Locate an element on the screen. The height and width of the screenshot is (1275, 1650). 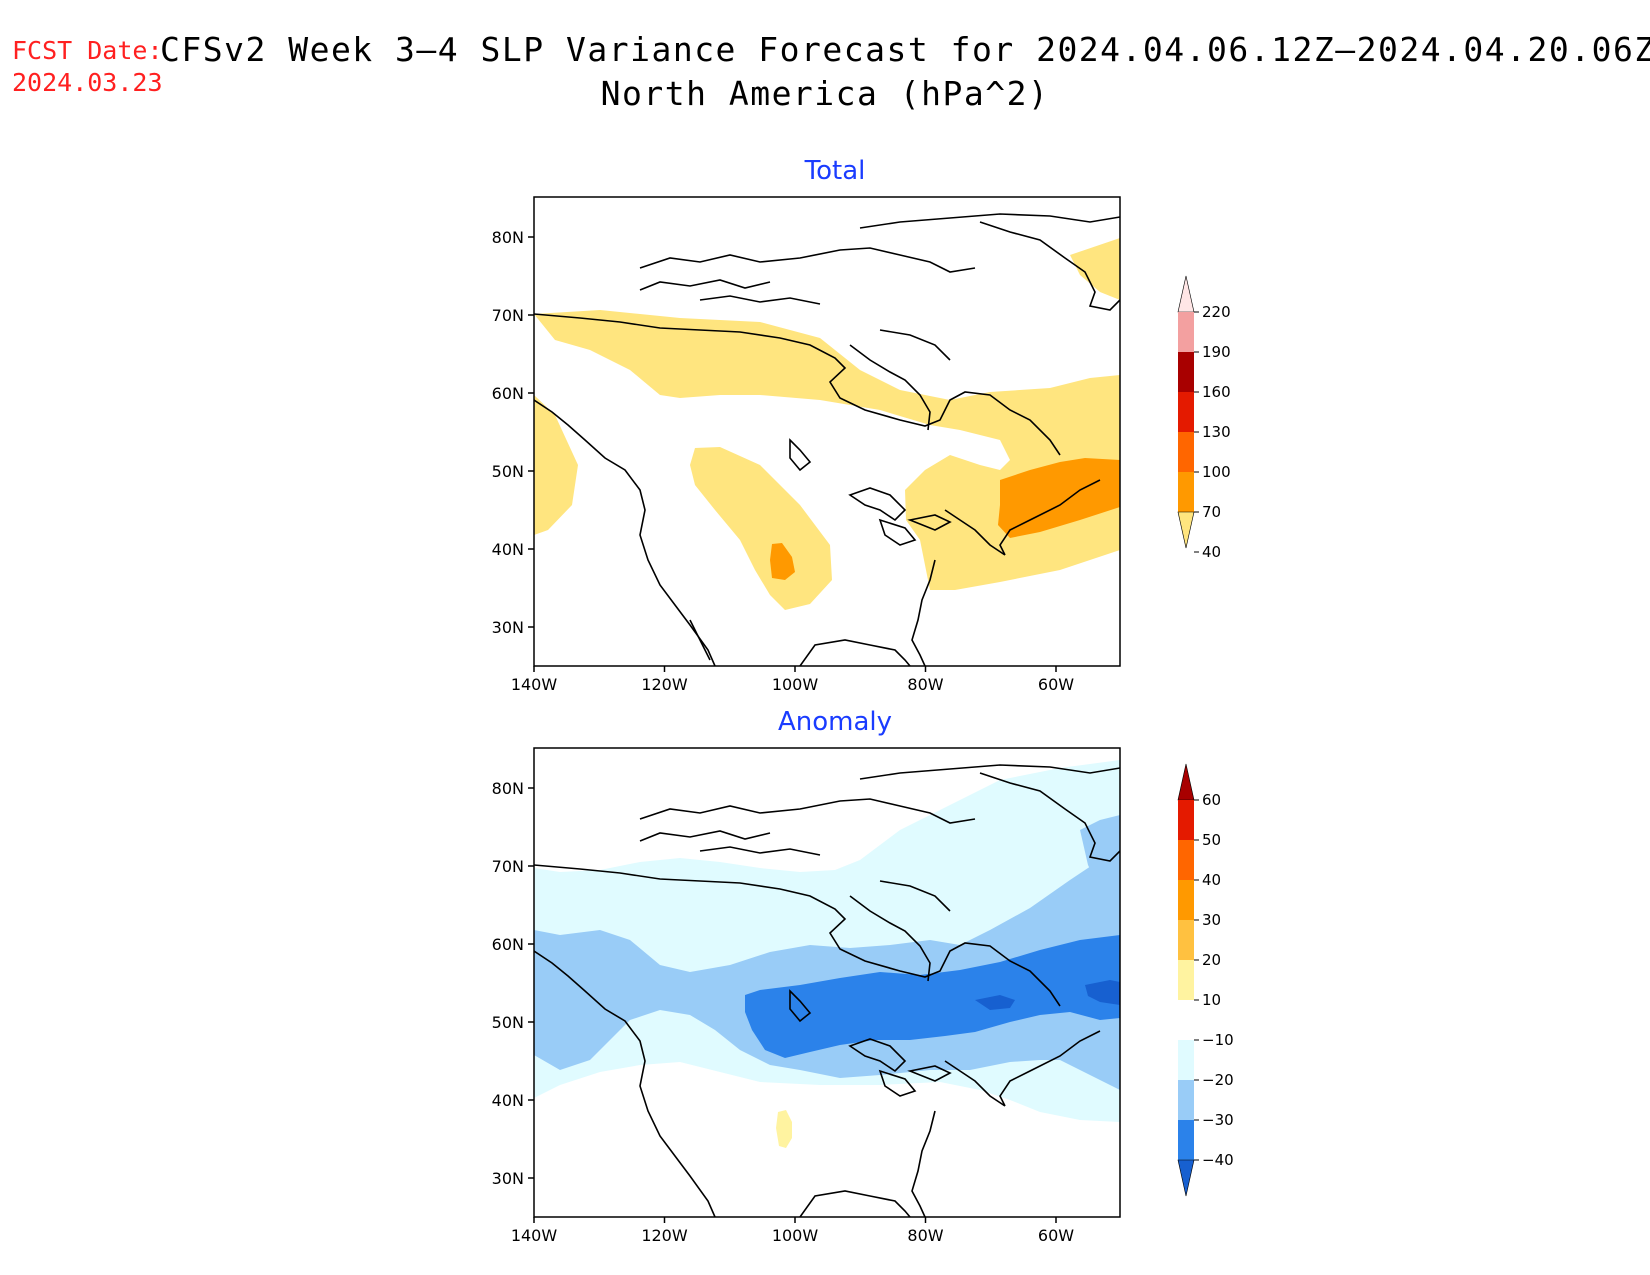
anomaly-fill-layer is located at coordinates (827, 982).